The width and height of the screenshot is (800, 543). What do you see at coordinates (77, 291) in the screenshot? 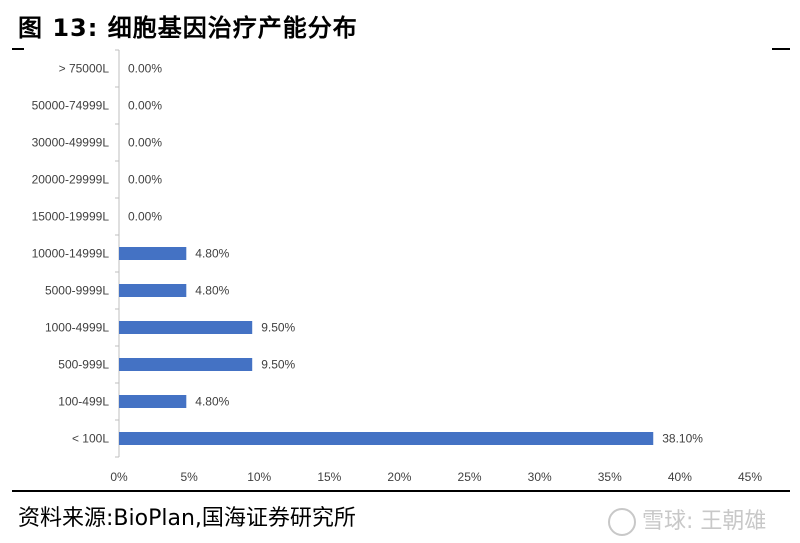
I see `category-label: 5000-9999L` at bounding box center [77, 291].